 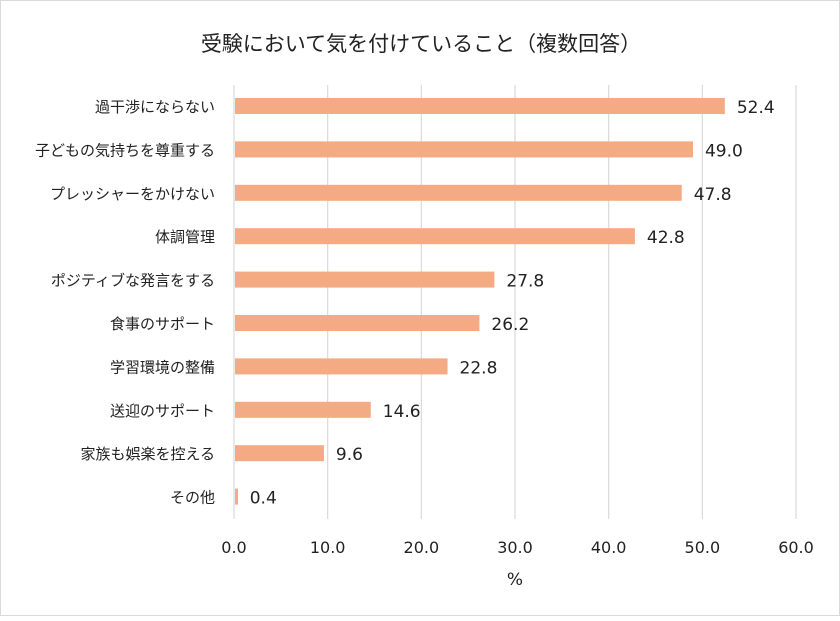 What do you see at coordinates (515, 547) in the screenshot?
I see `x-tick-label: 30.0` at bounding box center [515, 547].